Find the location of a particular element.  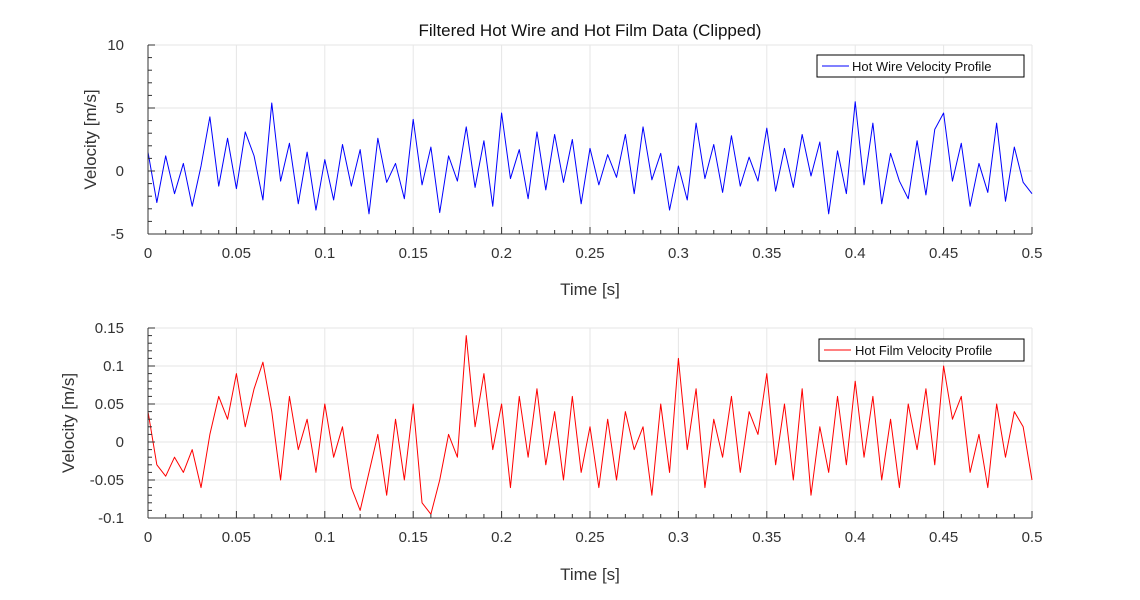

hot-film-y-tick-label: 0.15 is located at coordinates (109, 328).